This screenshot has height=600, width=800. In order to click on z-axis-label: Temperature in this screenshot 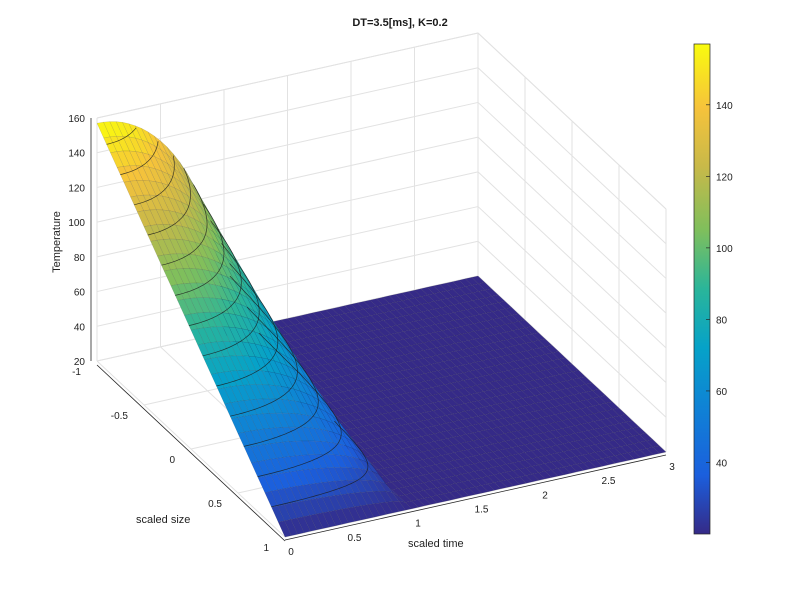, I will do `click(57, 242)`.